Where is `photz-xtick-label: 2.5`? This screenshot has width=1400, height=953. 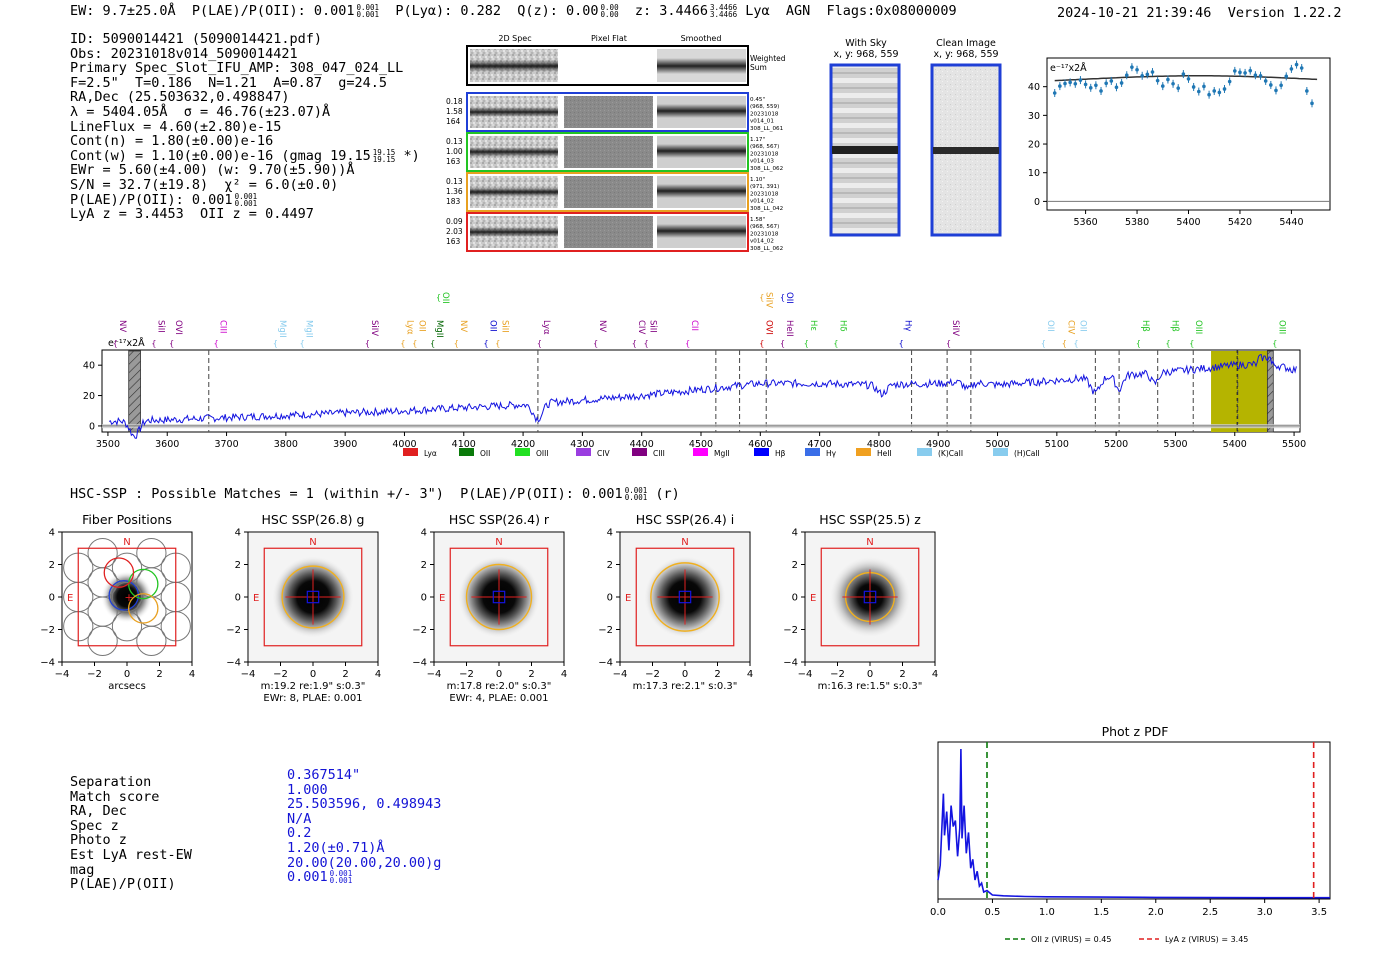
photz-xtick-label: 2.5 is located at coordinates (1210, 912).